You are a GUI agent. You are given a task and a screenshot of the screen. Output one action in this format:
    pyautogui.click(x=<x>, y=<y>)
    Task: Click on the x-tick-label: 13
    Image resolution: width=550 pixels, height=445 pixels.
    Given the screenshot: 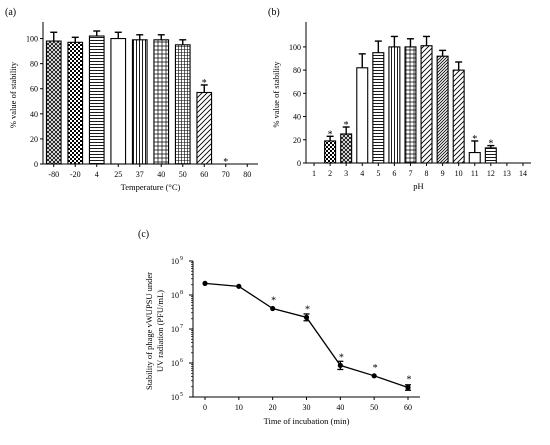 What is the action you would take?
    pyautogui.click(x=507, y=173)
    